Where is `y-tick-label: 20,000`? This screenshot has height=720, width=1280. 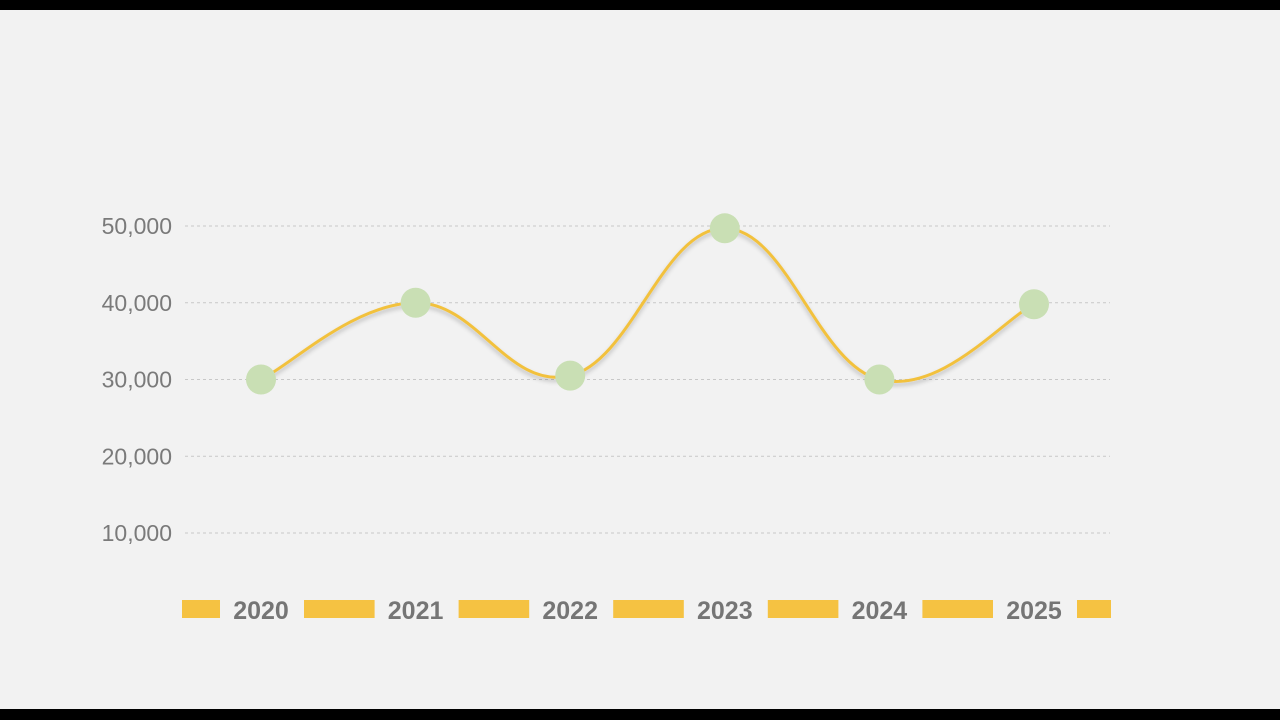
y-tick-label: 20,000 is located at coordinates (137, 456).